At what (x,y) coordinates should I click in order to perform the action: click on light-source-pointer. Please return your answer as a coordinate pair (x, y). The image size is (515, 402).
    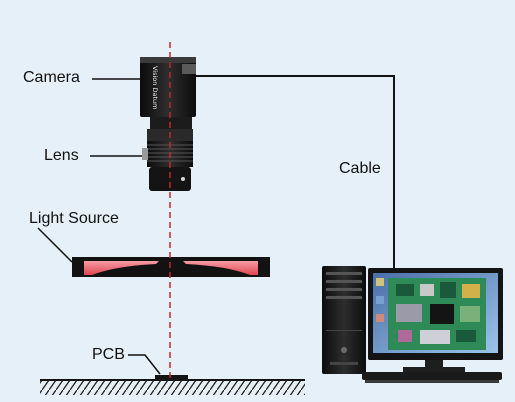
    Looking at the image, I should click on (55, 245).